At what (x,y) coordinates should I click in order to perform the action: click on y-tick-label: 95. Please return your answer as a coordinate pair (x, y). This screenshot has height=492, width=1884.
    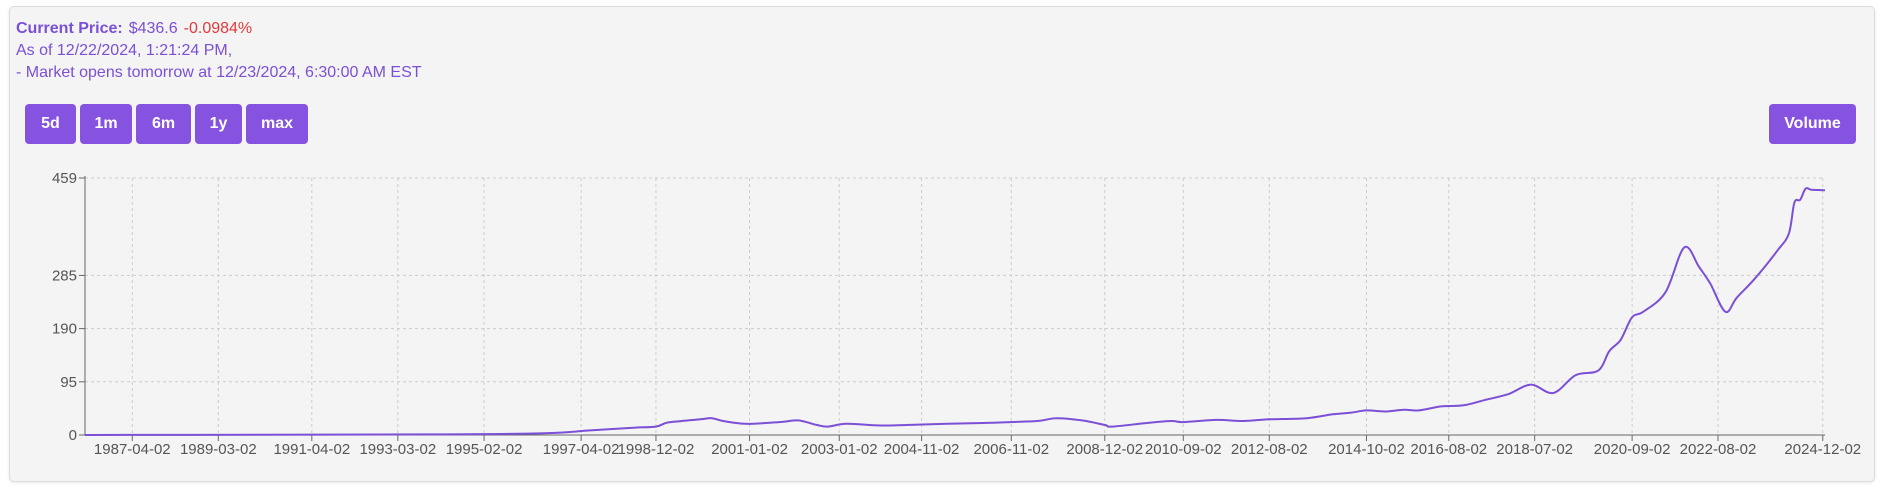
    Looking at the image, I should click on (68, 382).